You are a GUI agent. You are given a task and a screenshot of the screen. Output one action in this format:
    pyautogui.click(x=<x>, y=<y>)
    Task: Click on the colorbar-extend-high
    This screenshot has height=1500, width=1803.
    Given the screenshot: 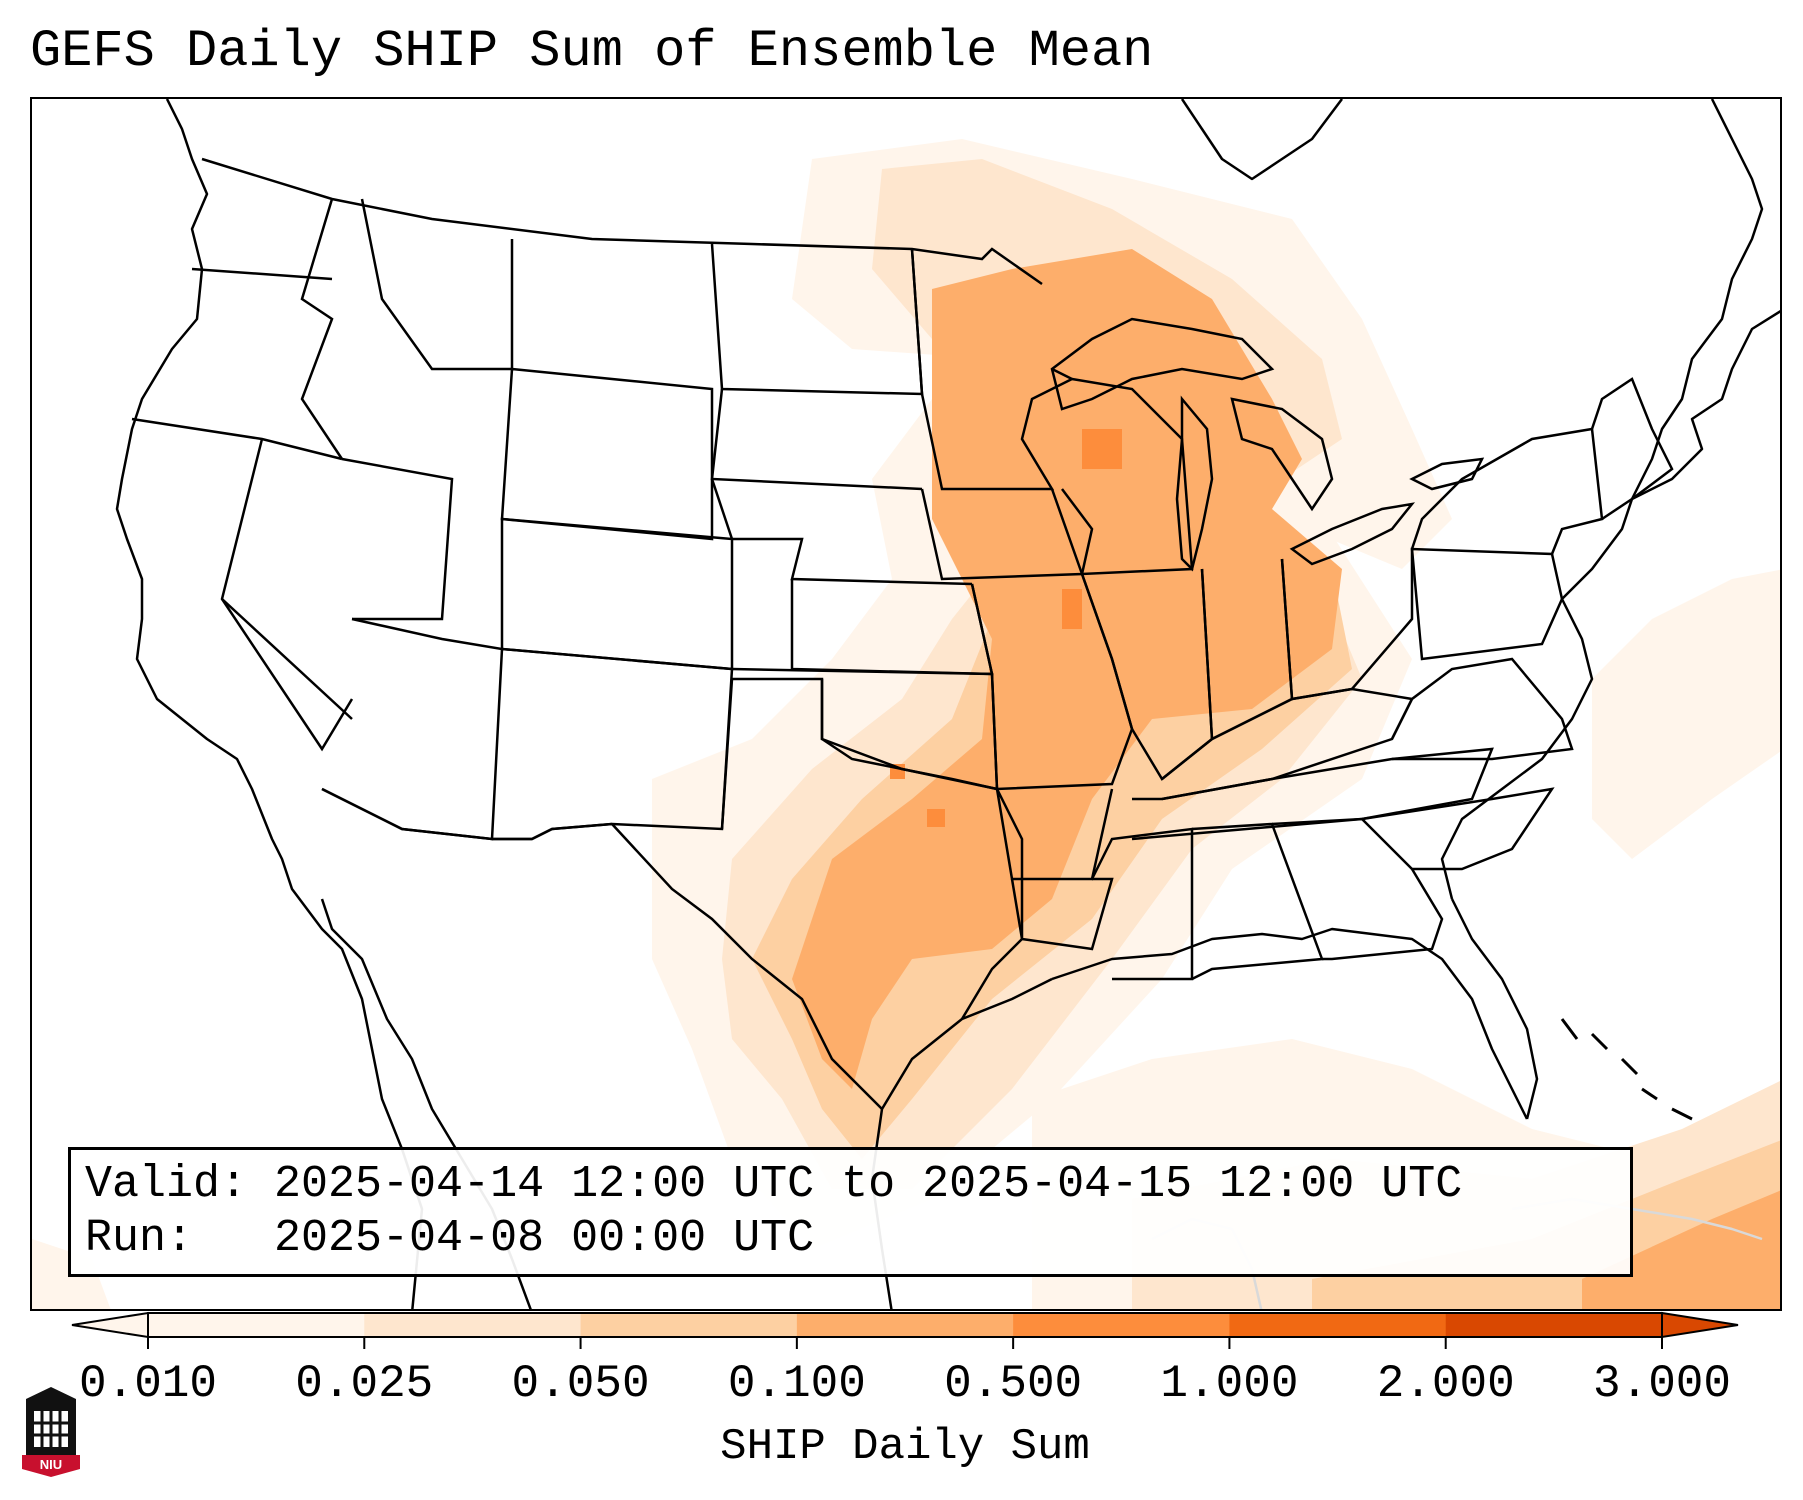 What is the action you would take?
    pyautogui.click(x=1700, y=1325)
    